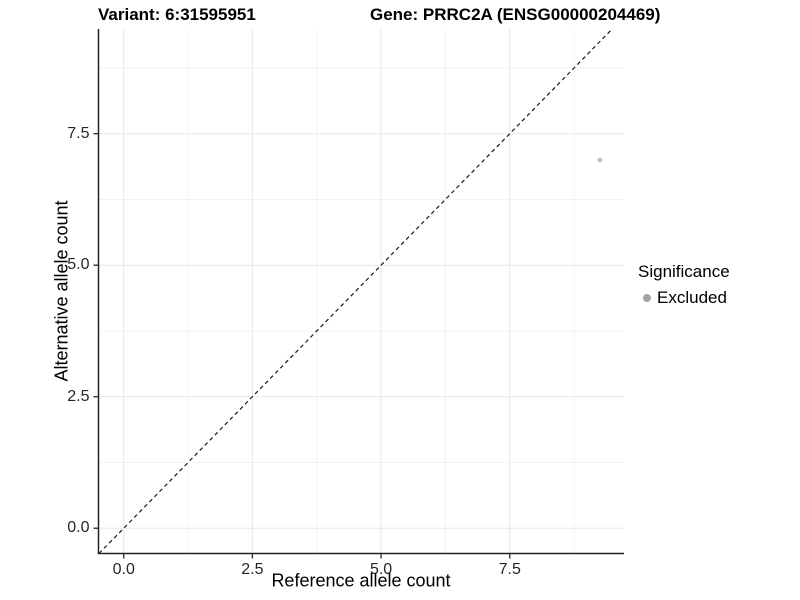  I want to click on plot-title-variant: Variant: 6:31595951, so click(177, 14).